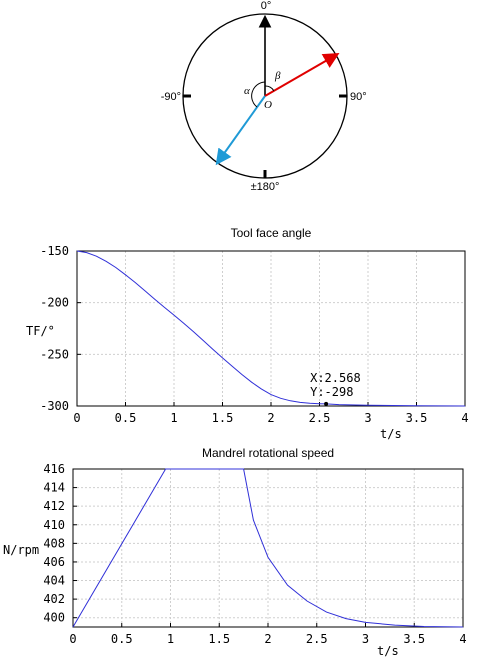 Image resolution: width=480 pixels, height=658 pixels. I want to click on y-tick-label: 412, so click(54, 506).